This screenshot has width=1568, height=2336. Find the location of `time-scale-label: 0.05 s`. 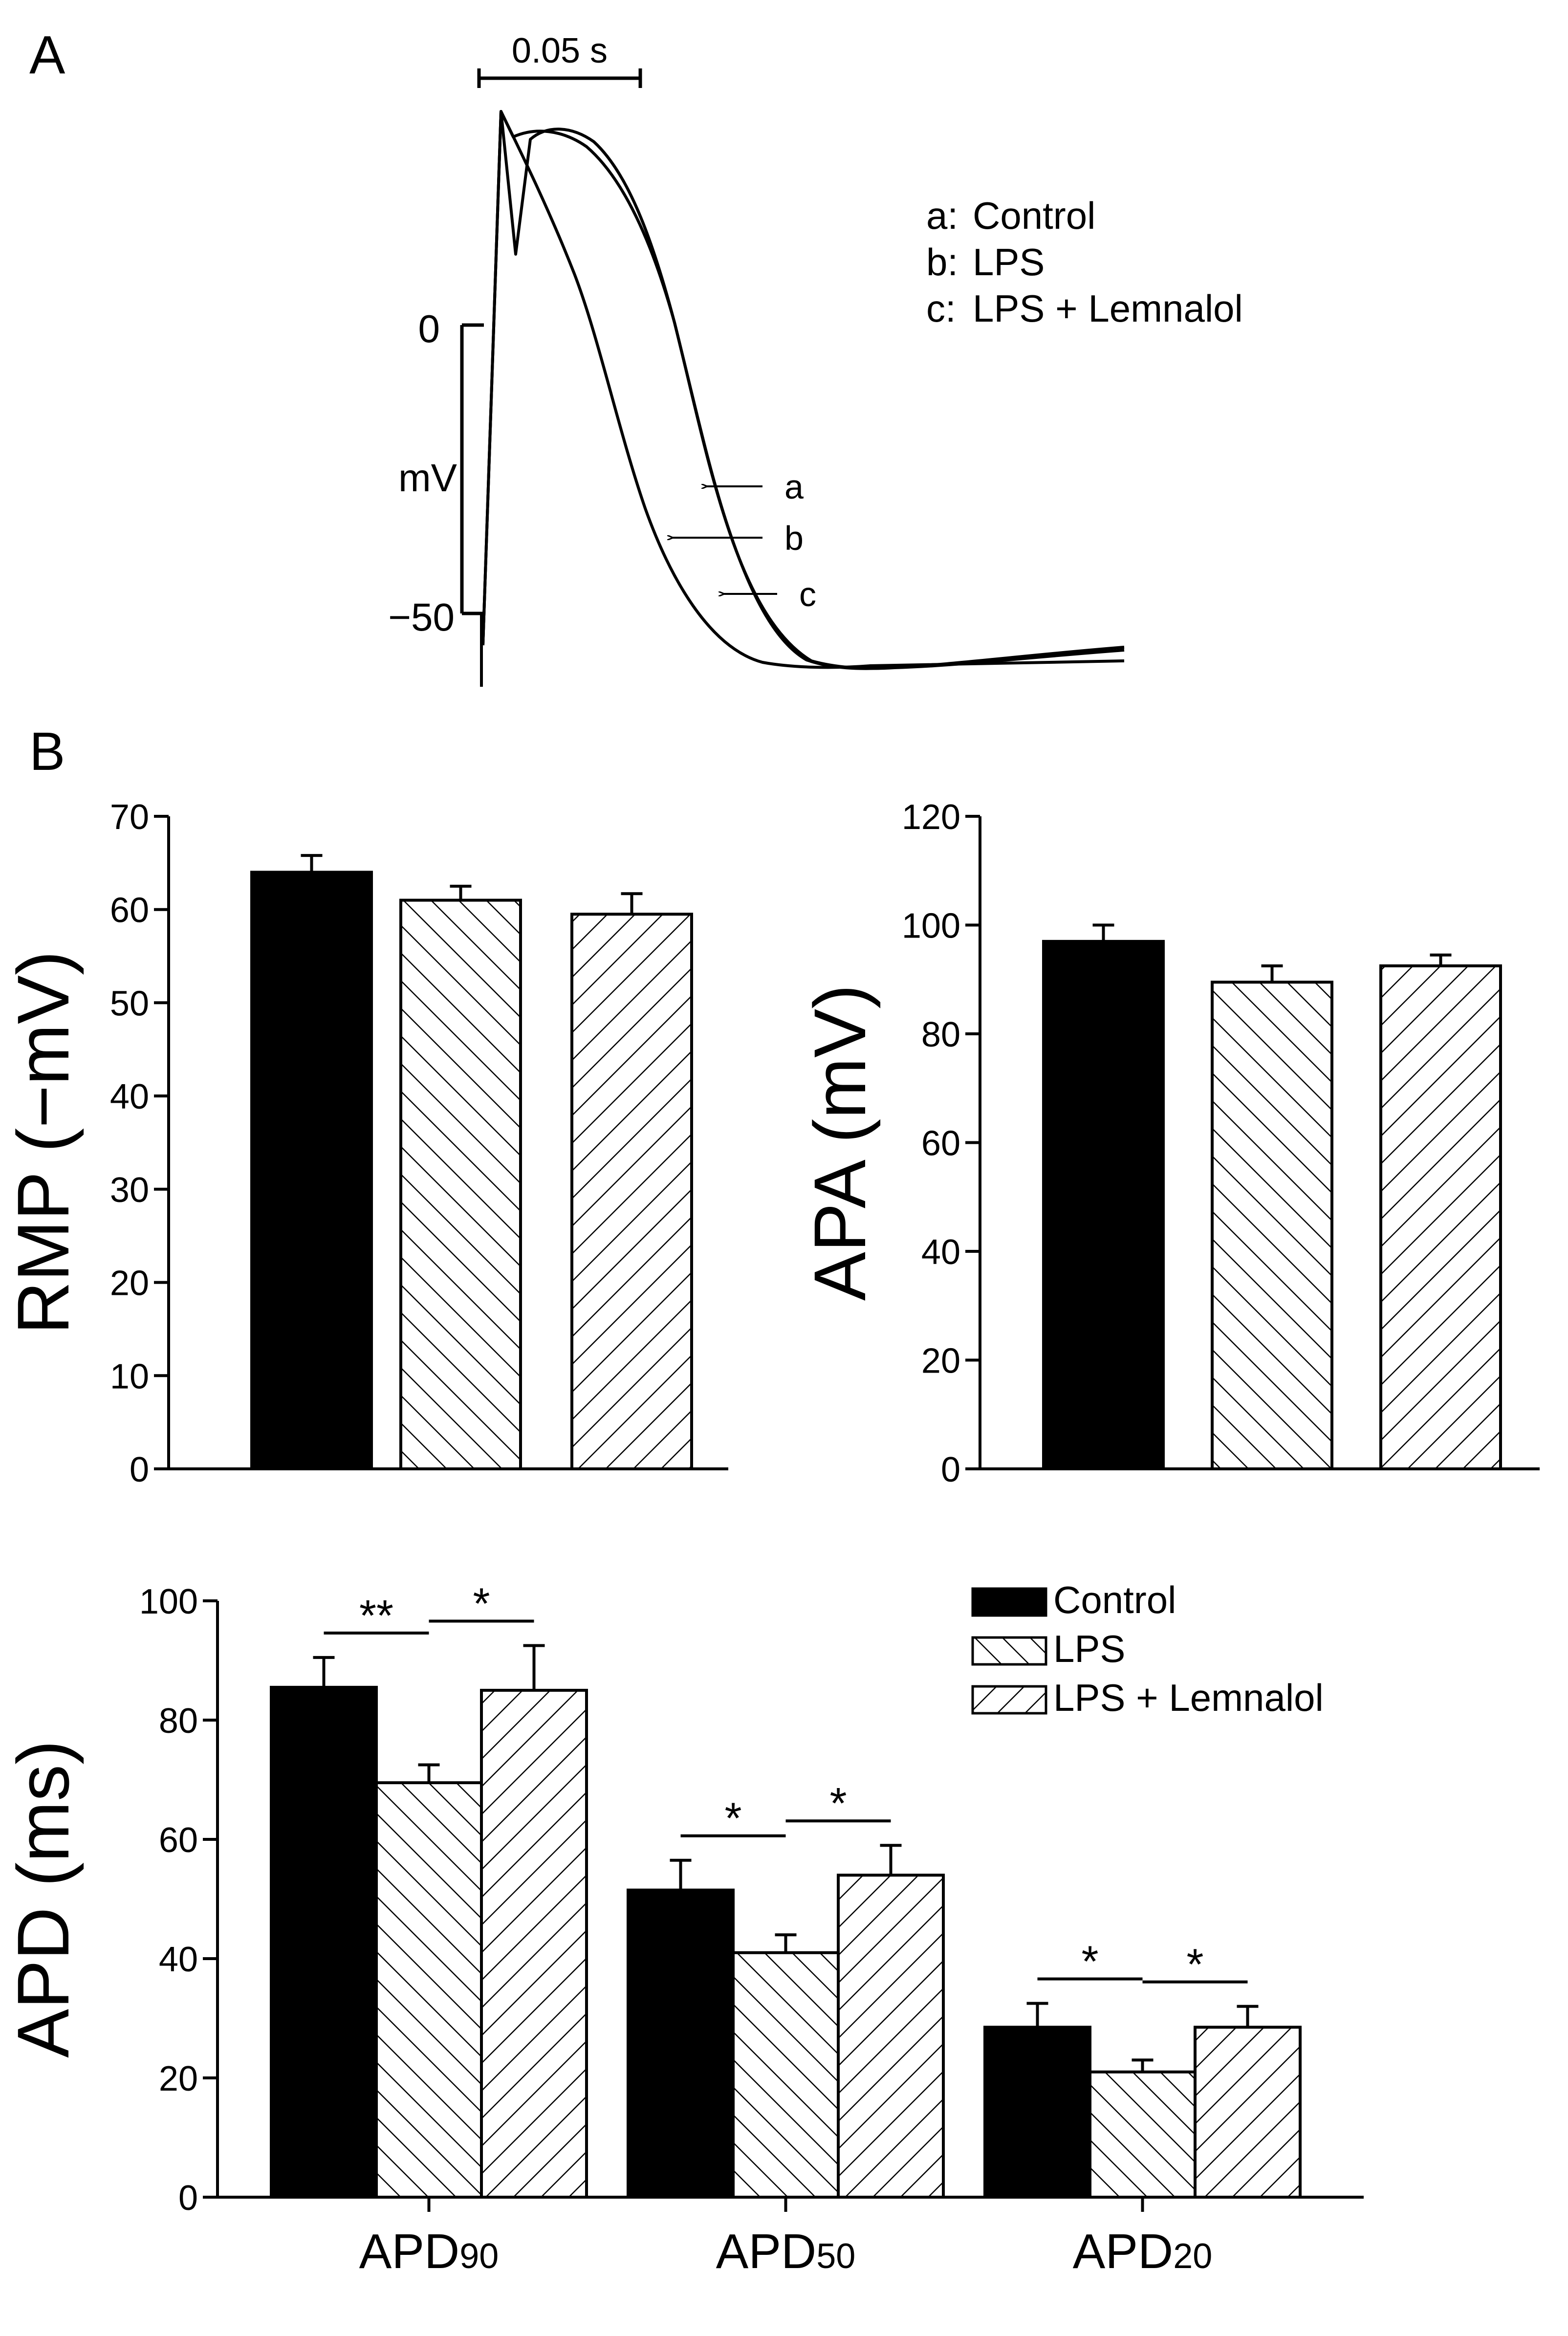

time-scale-label: 0.05 s is located at coordinates (560, 50).